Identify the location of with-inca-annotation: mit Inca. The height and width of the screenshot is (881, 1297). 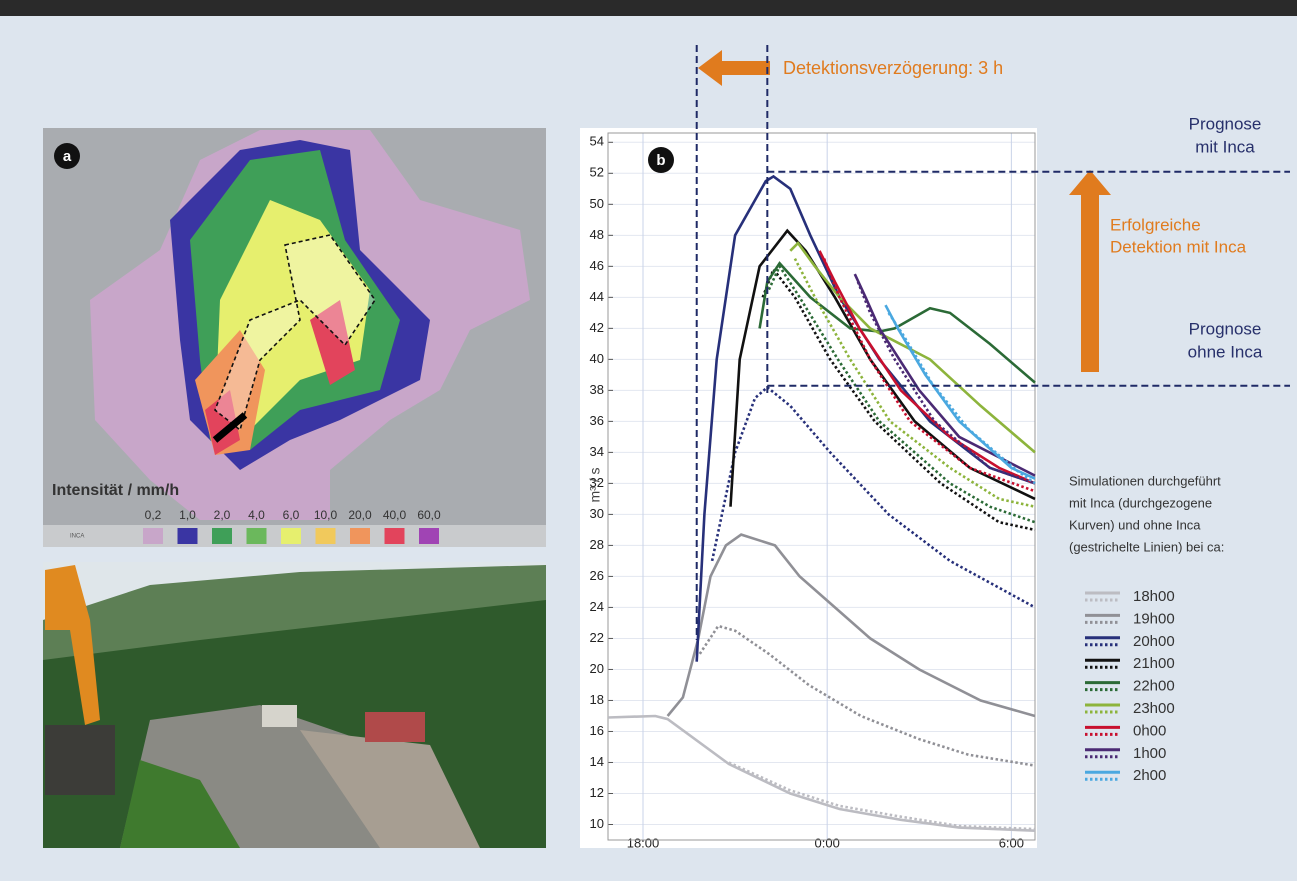
(1225, 146).